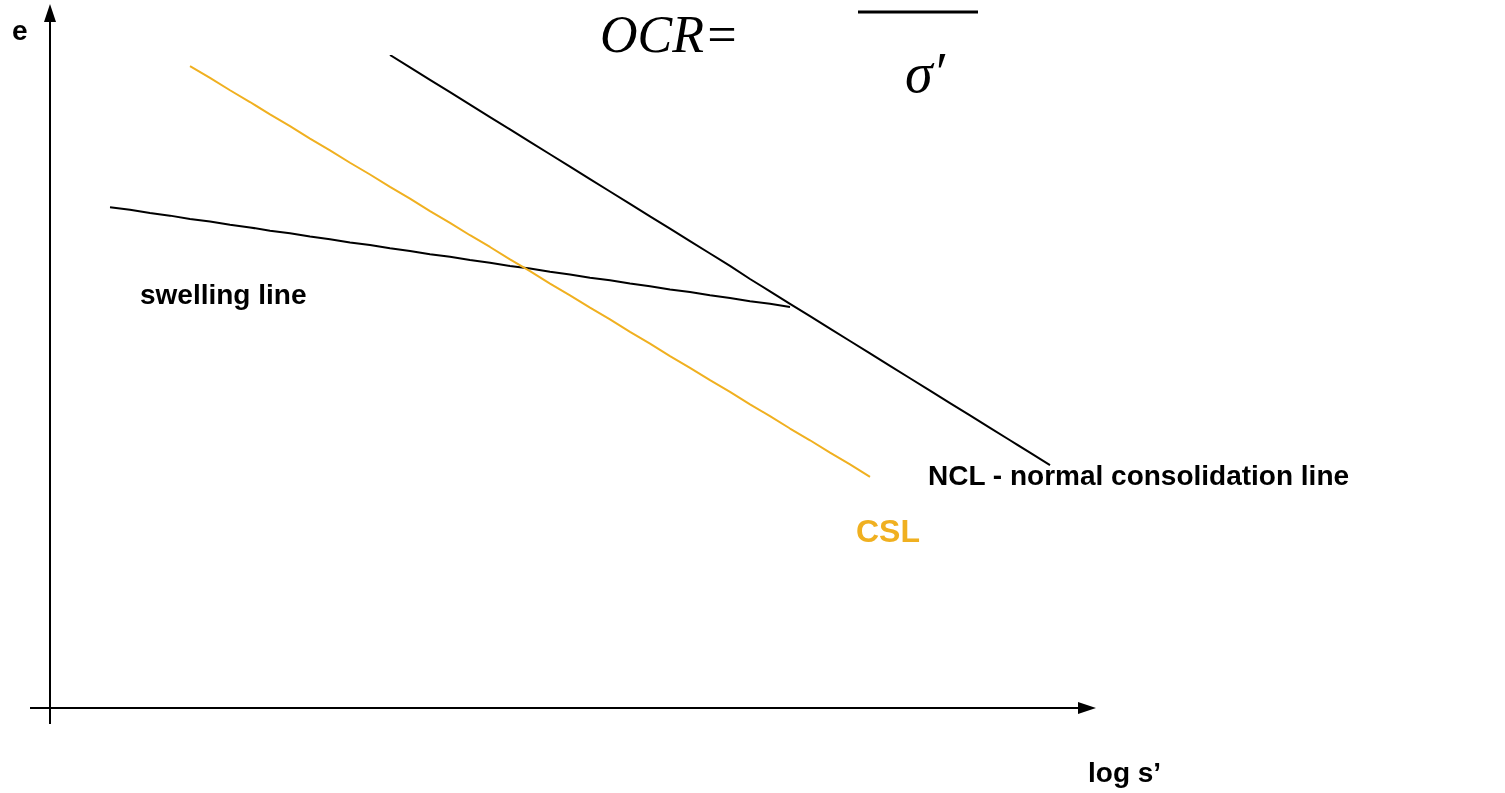 The image size is (1505, 793). I want to click on annotation: σ′, so click(925, 73).